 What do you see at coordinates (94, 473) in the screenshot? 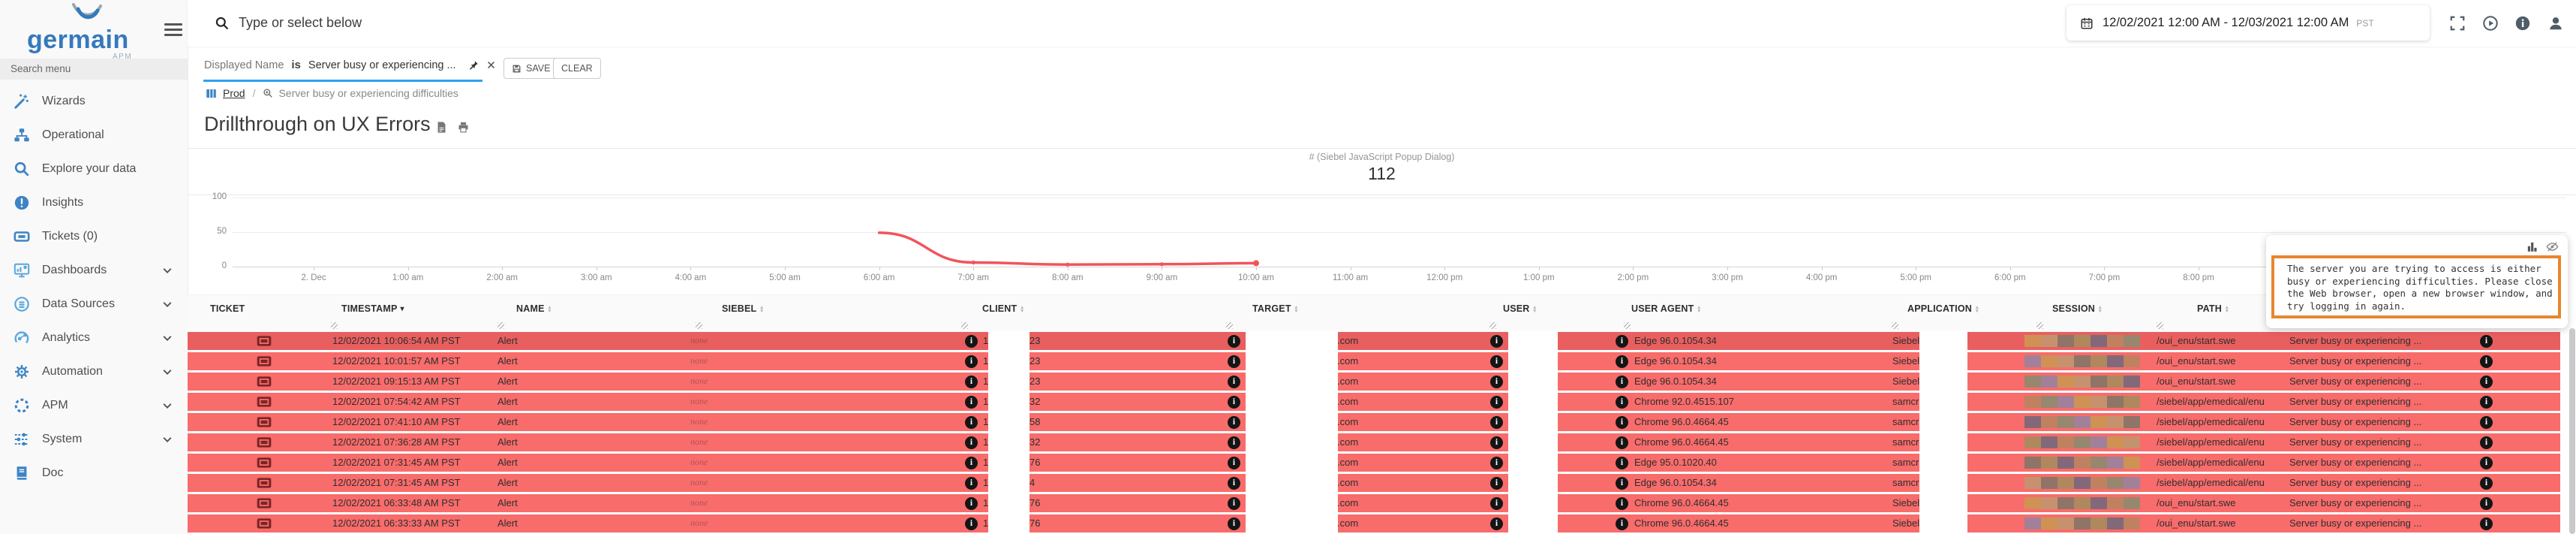
I see `sidebar-item-doc: Doc` at bounding box center [94, 473].